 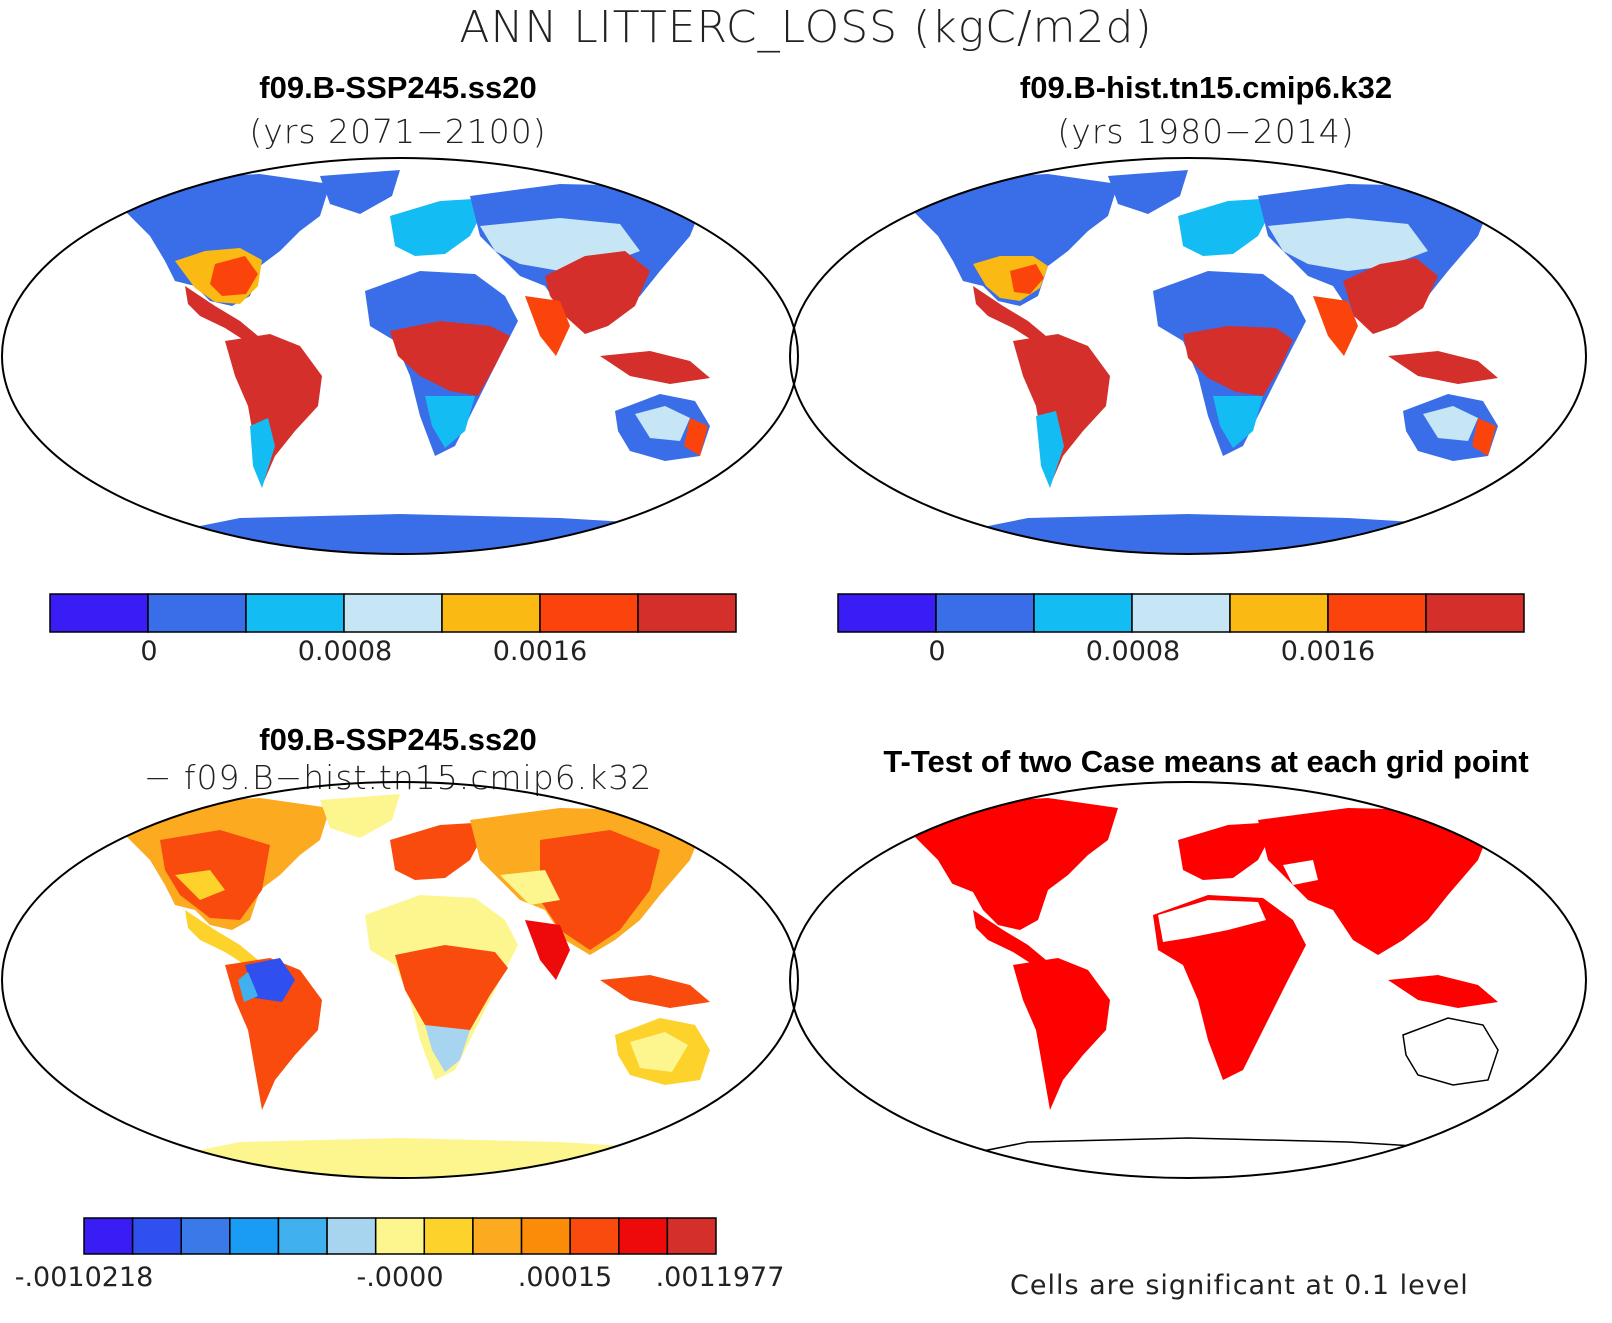 I want to click on land-africa-south, so click(x=447, y=1048).